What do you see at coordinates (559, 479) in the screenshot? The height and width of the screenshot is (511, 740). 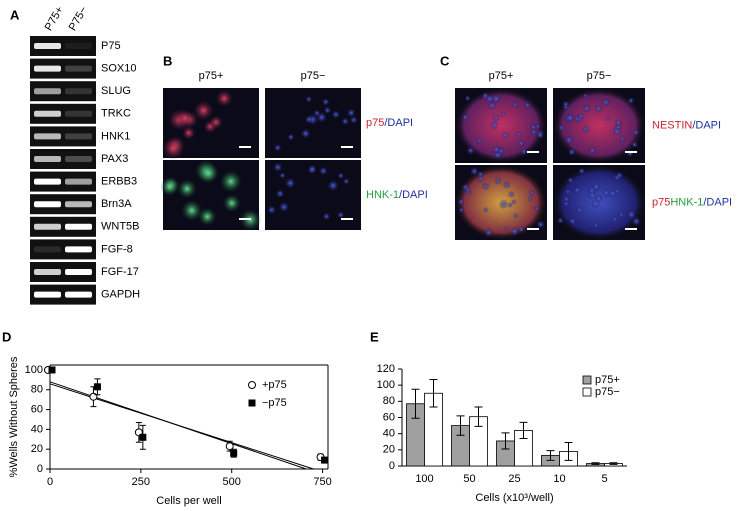 I see `x-tick-label: 10` at bounding box center [559, 479].